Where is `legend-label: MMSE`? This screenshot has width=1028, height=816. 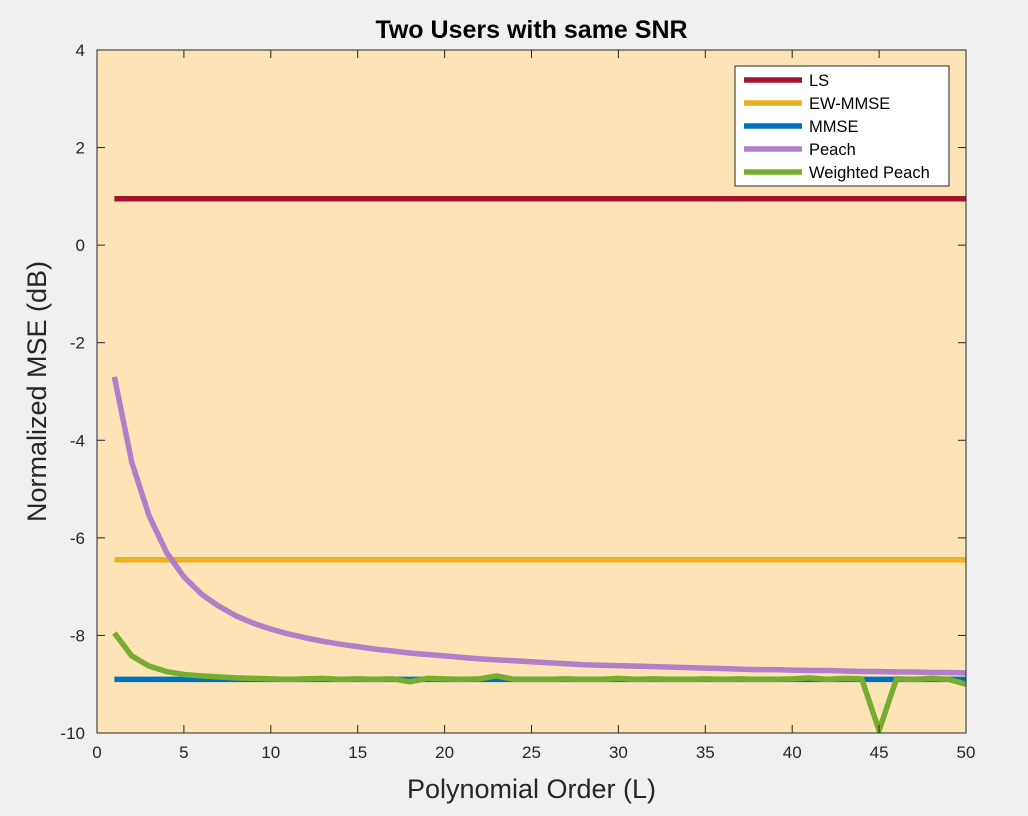
legend-label: MMSE is located at coordinates (834, 127).